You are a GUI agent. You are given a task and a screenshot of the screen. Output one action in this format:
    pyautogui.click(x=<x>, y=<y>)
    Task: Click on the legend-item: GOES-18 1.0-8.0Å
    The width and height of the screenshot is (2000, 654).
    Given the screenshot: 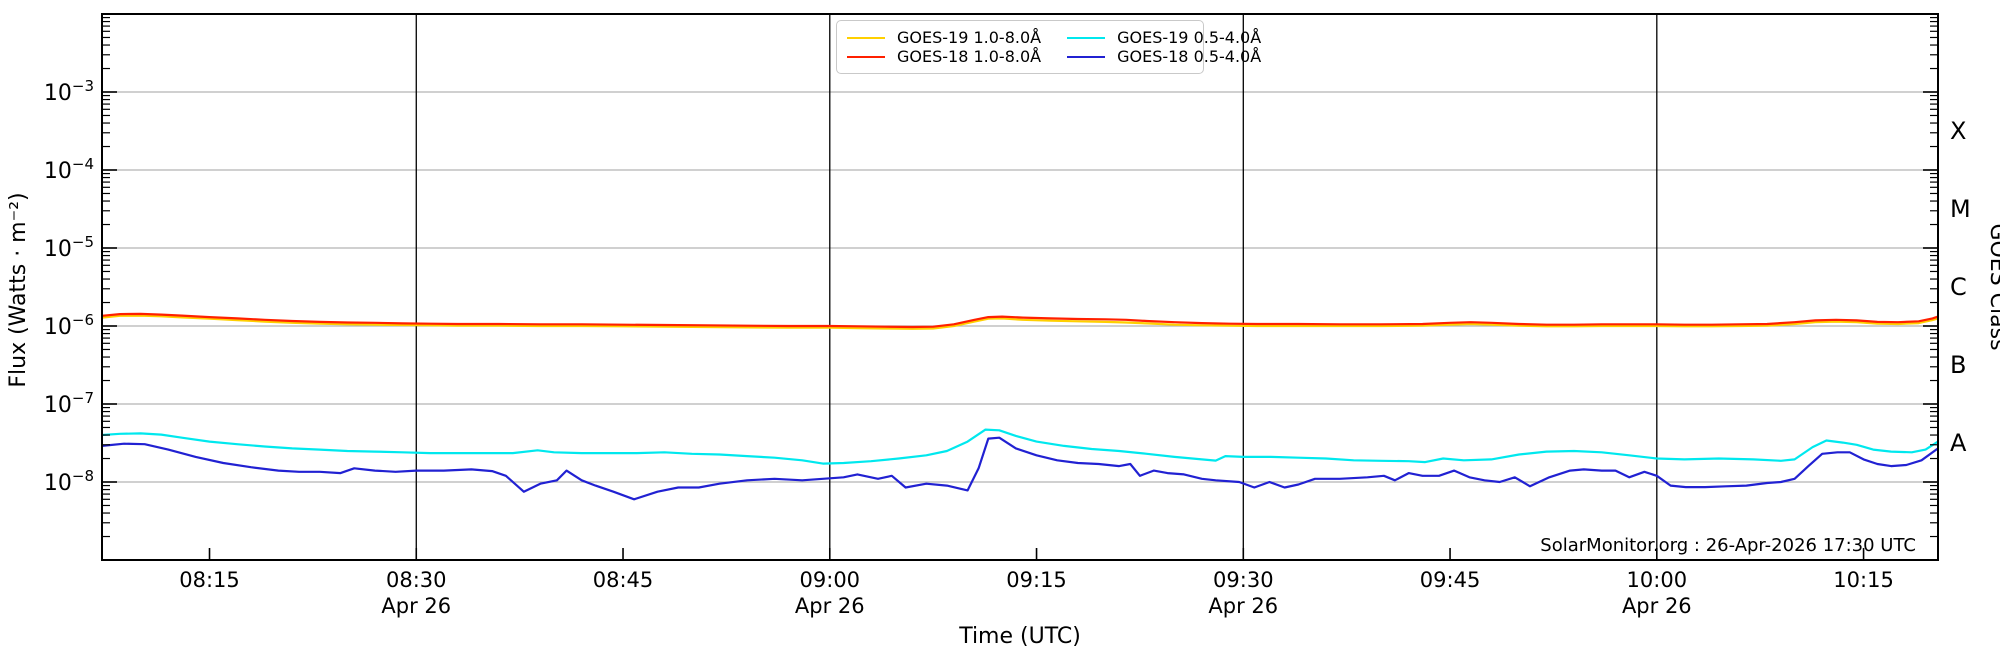 What is the action you would take?
    pyautogui.click(x=944, y=56)
    